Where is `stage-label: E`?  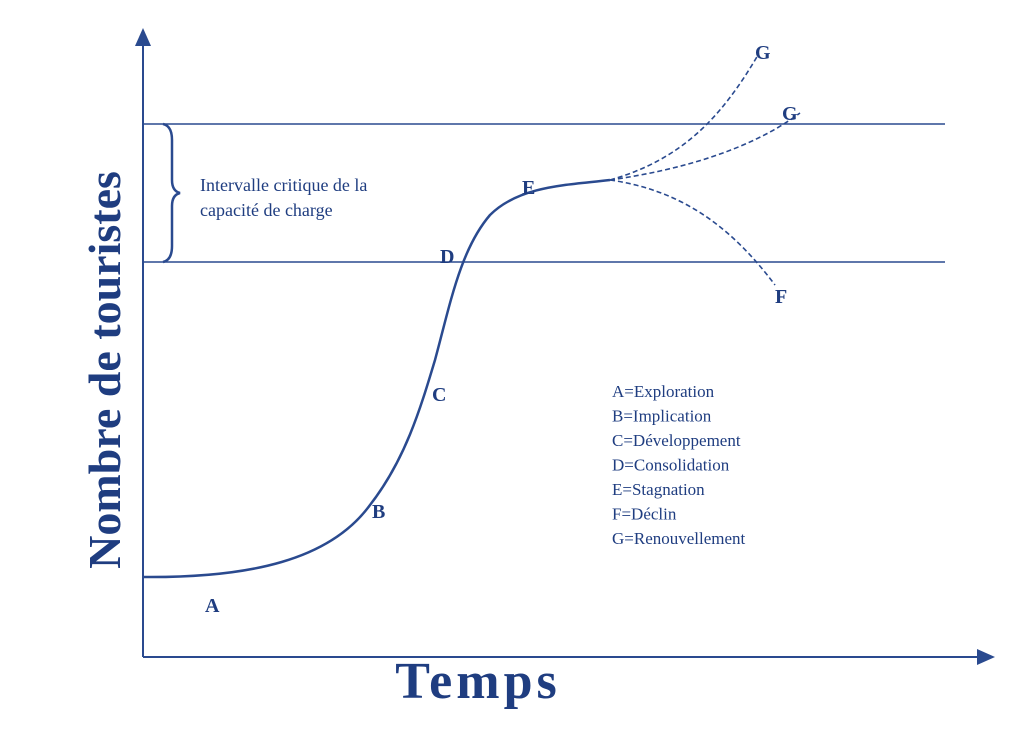 stage-label: E is located at coordinates (529, 188).